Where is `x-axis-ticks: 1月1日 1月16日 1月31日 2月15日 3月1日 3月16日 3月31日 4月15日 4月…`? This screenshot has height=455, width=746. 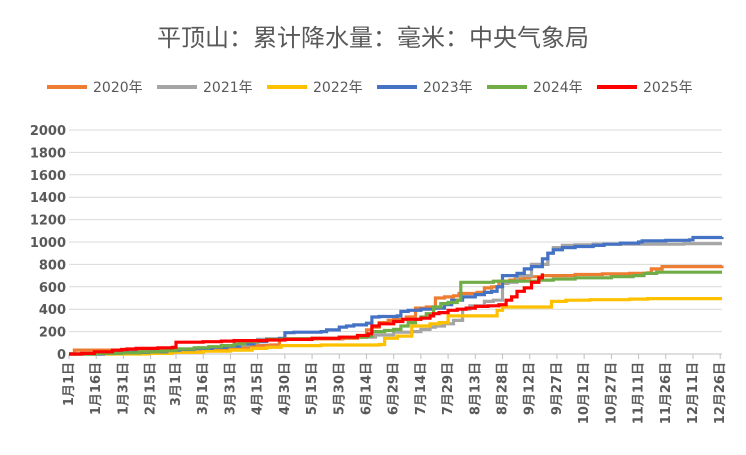 x-axis-ticks: 1月1日 1月16日 1月31日 2月15日 3月1日 3月16日 3月31日 4月15日 4月… is located at coordinates (395, 389).